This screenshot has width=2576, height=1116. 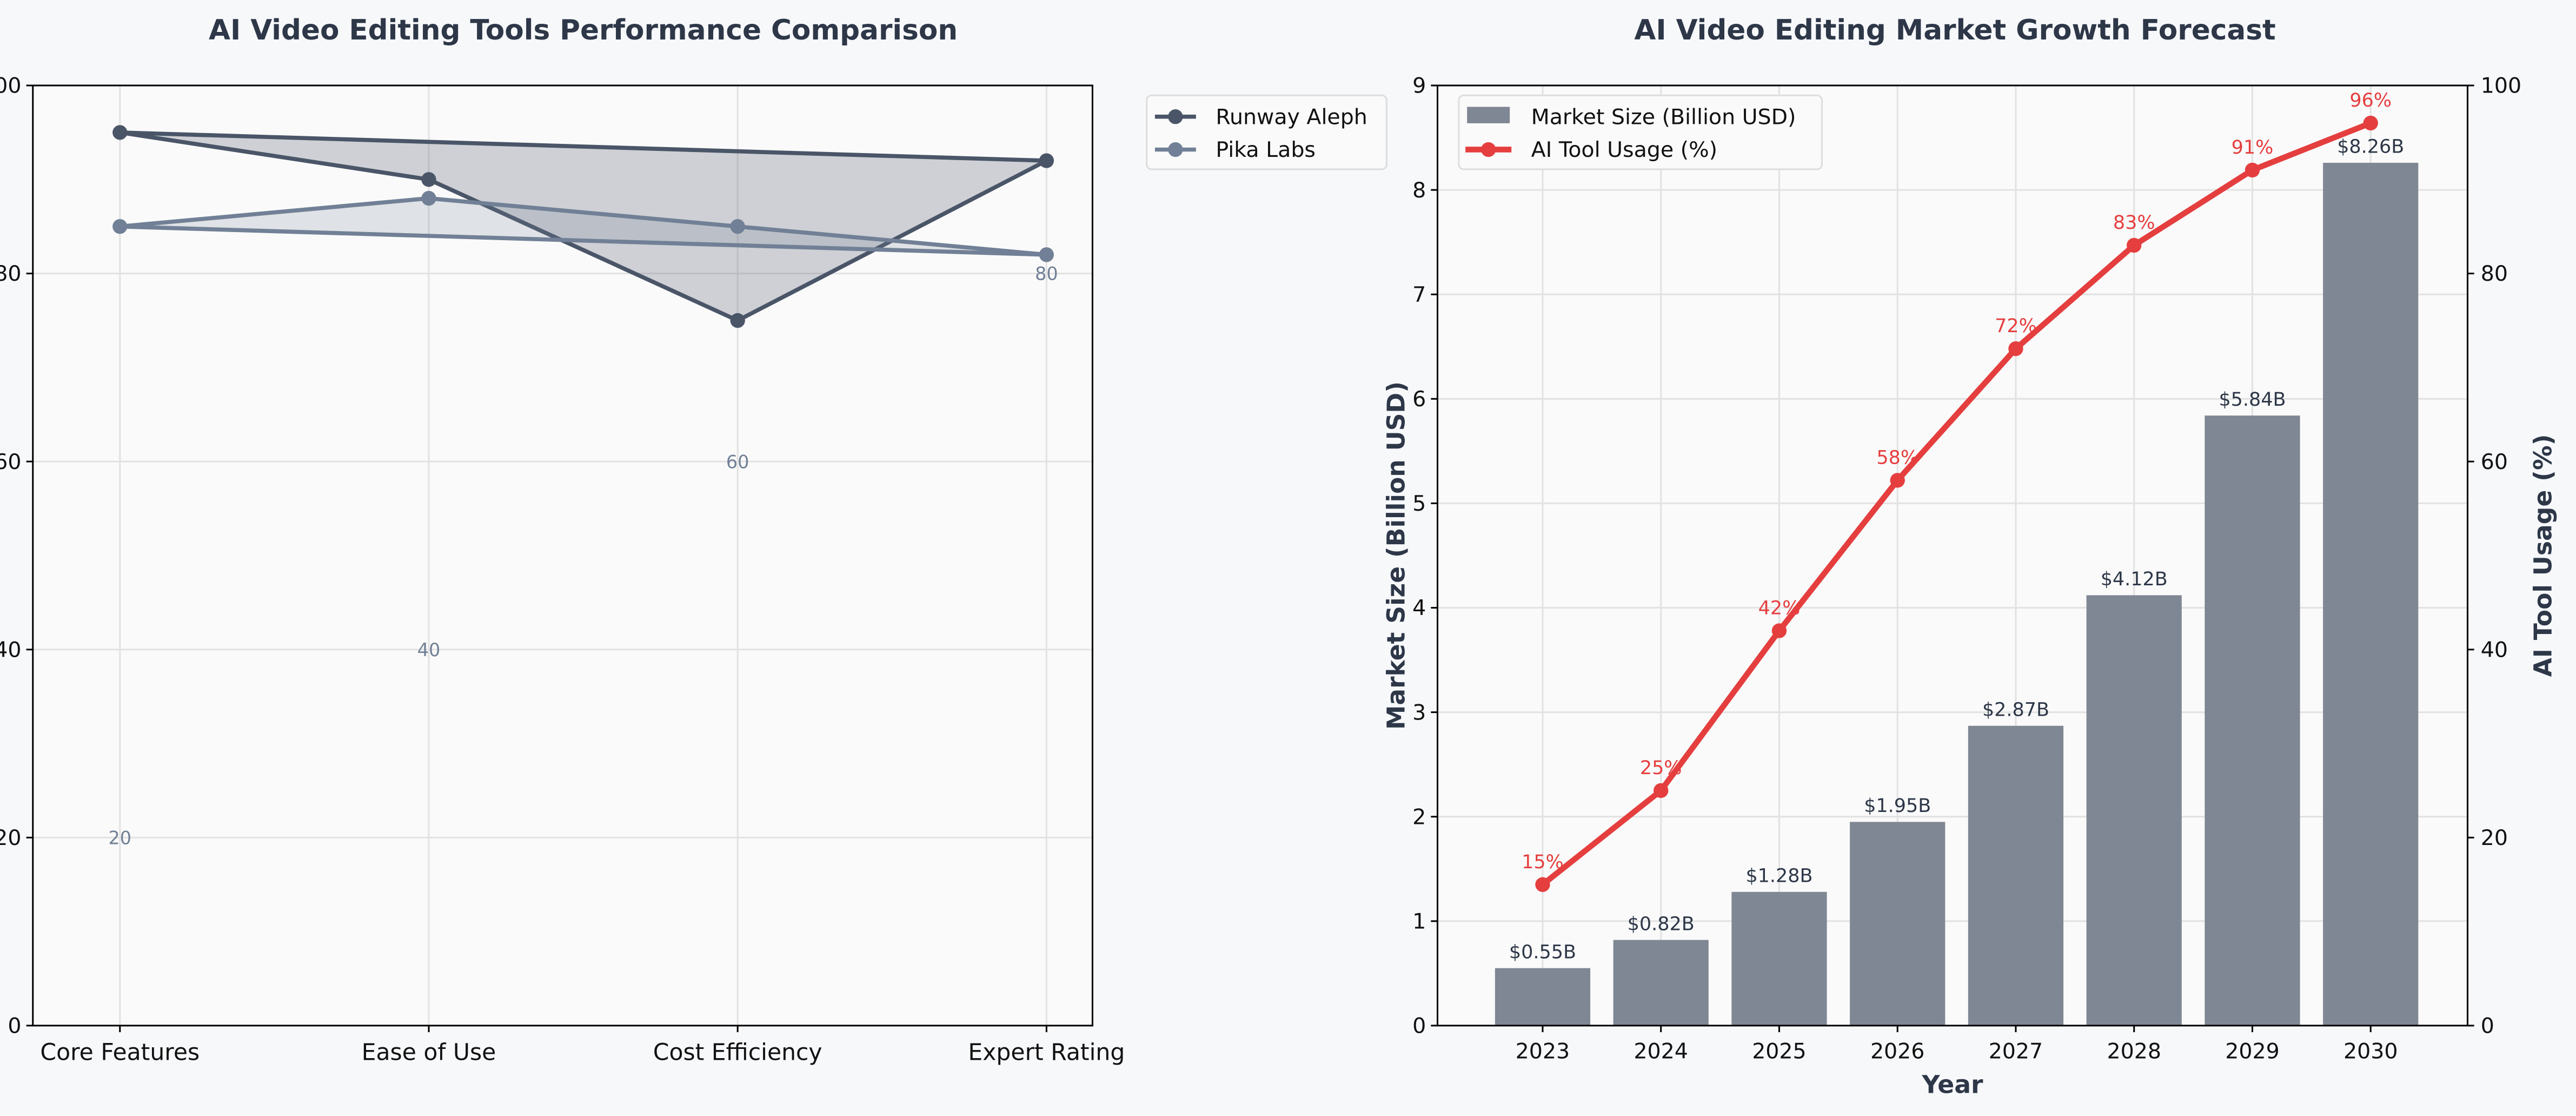 I want to click on x-tick-label: 2030, so click(x=2370, y=1051).